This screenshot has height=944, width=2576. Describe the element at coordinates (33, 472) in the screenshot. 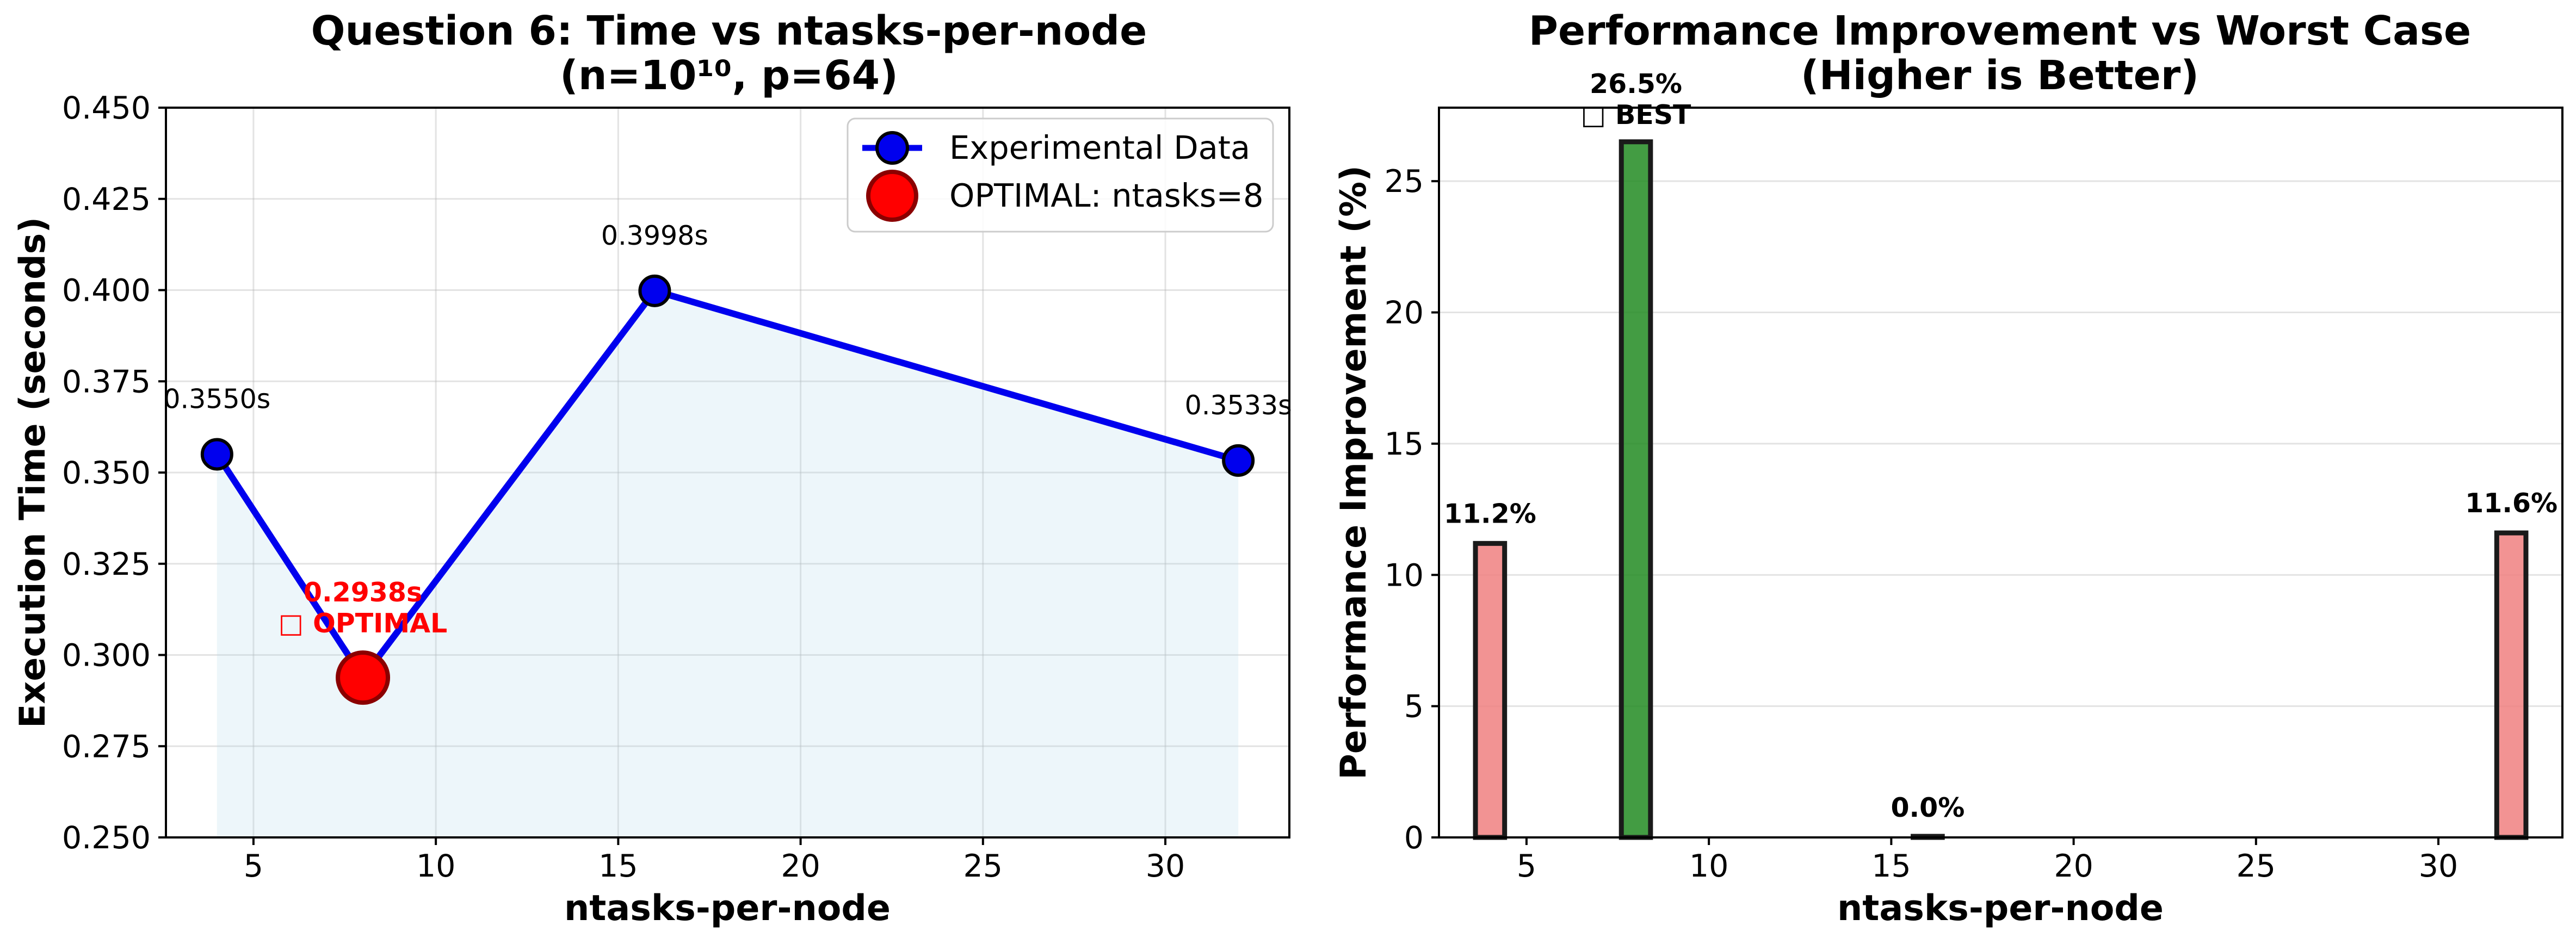

I see `chart1-ylabel: Execution Time (seconds)` at that location.